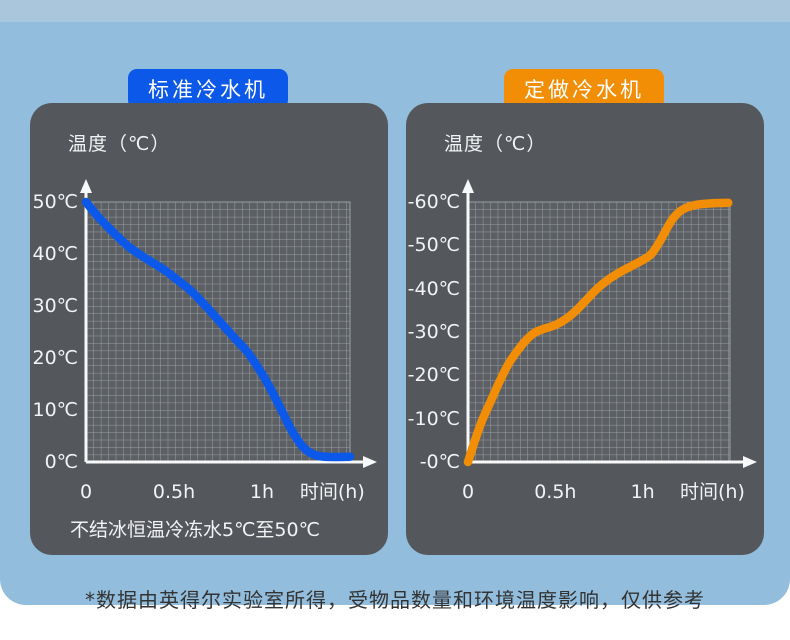 This screenshot has height=640, width=790. What do you see at coordinates (433, 288) in the screenshot?
I see `y-tick-label: -40℃` at bounding box center [433, 288].